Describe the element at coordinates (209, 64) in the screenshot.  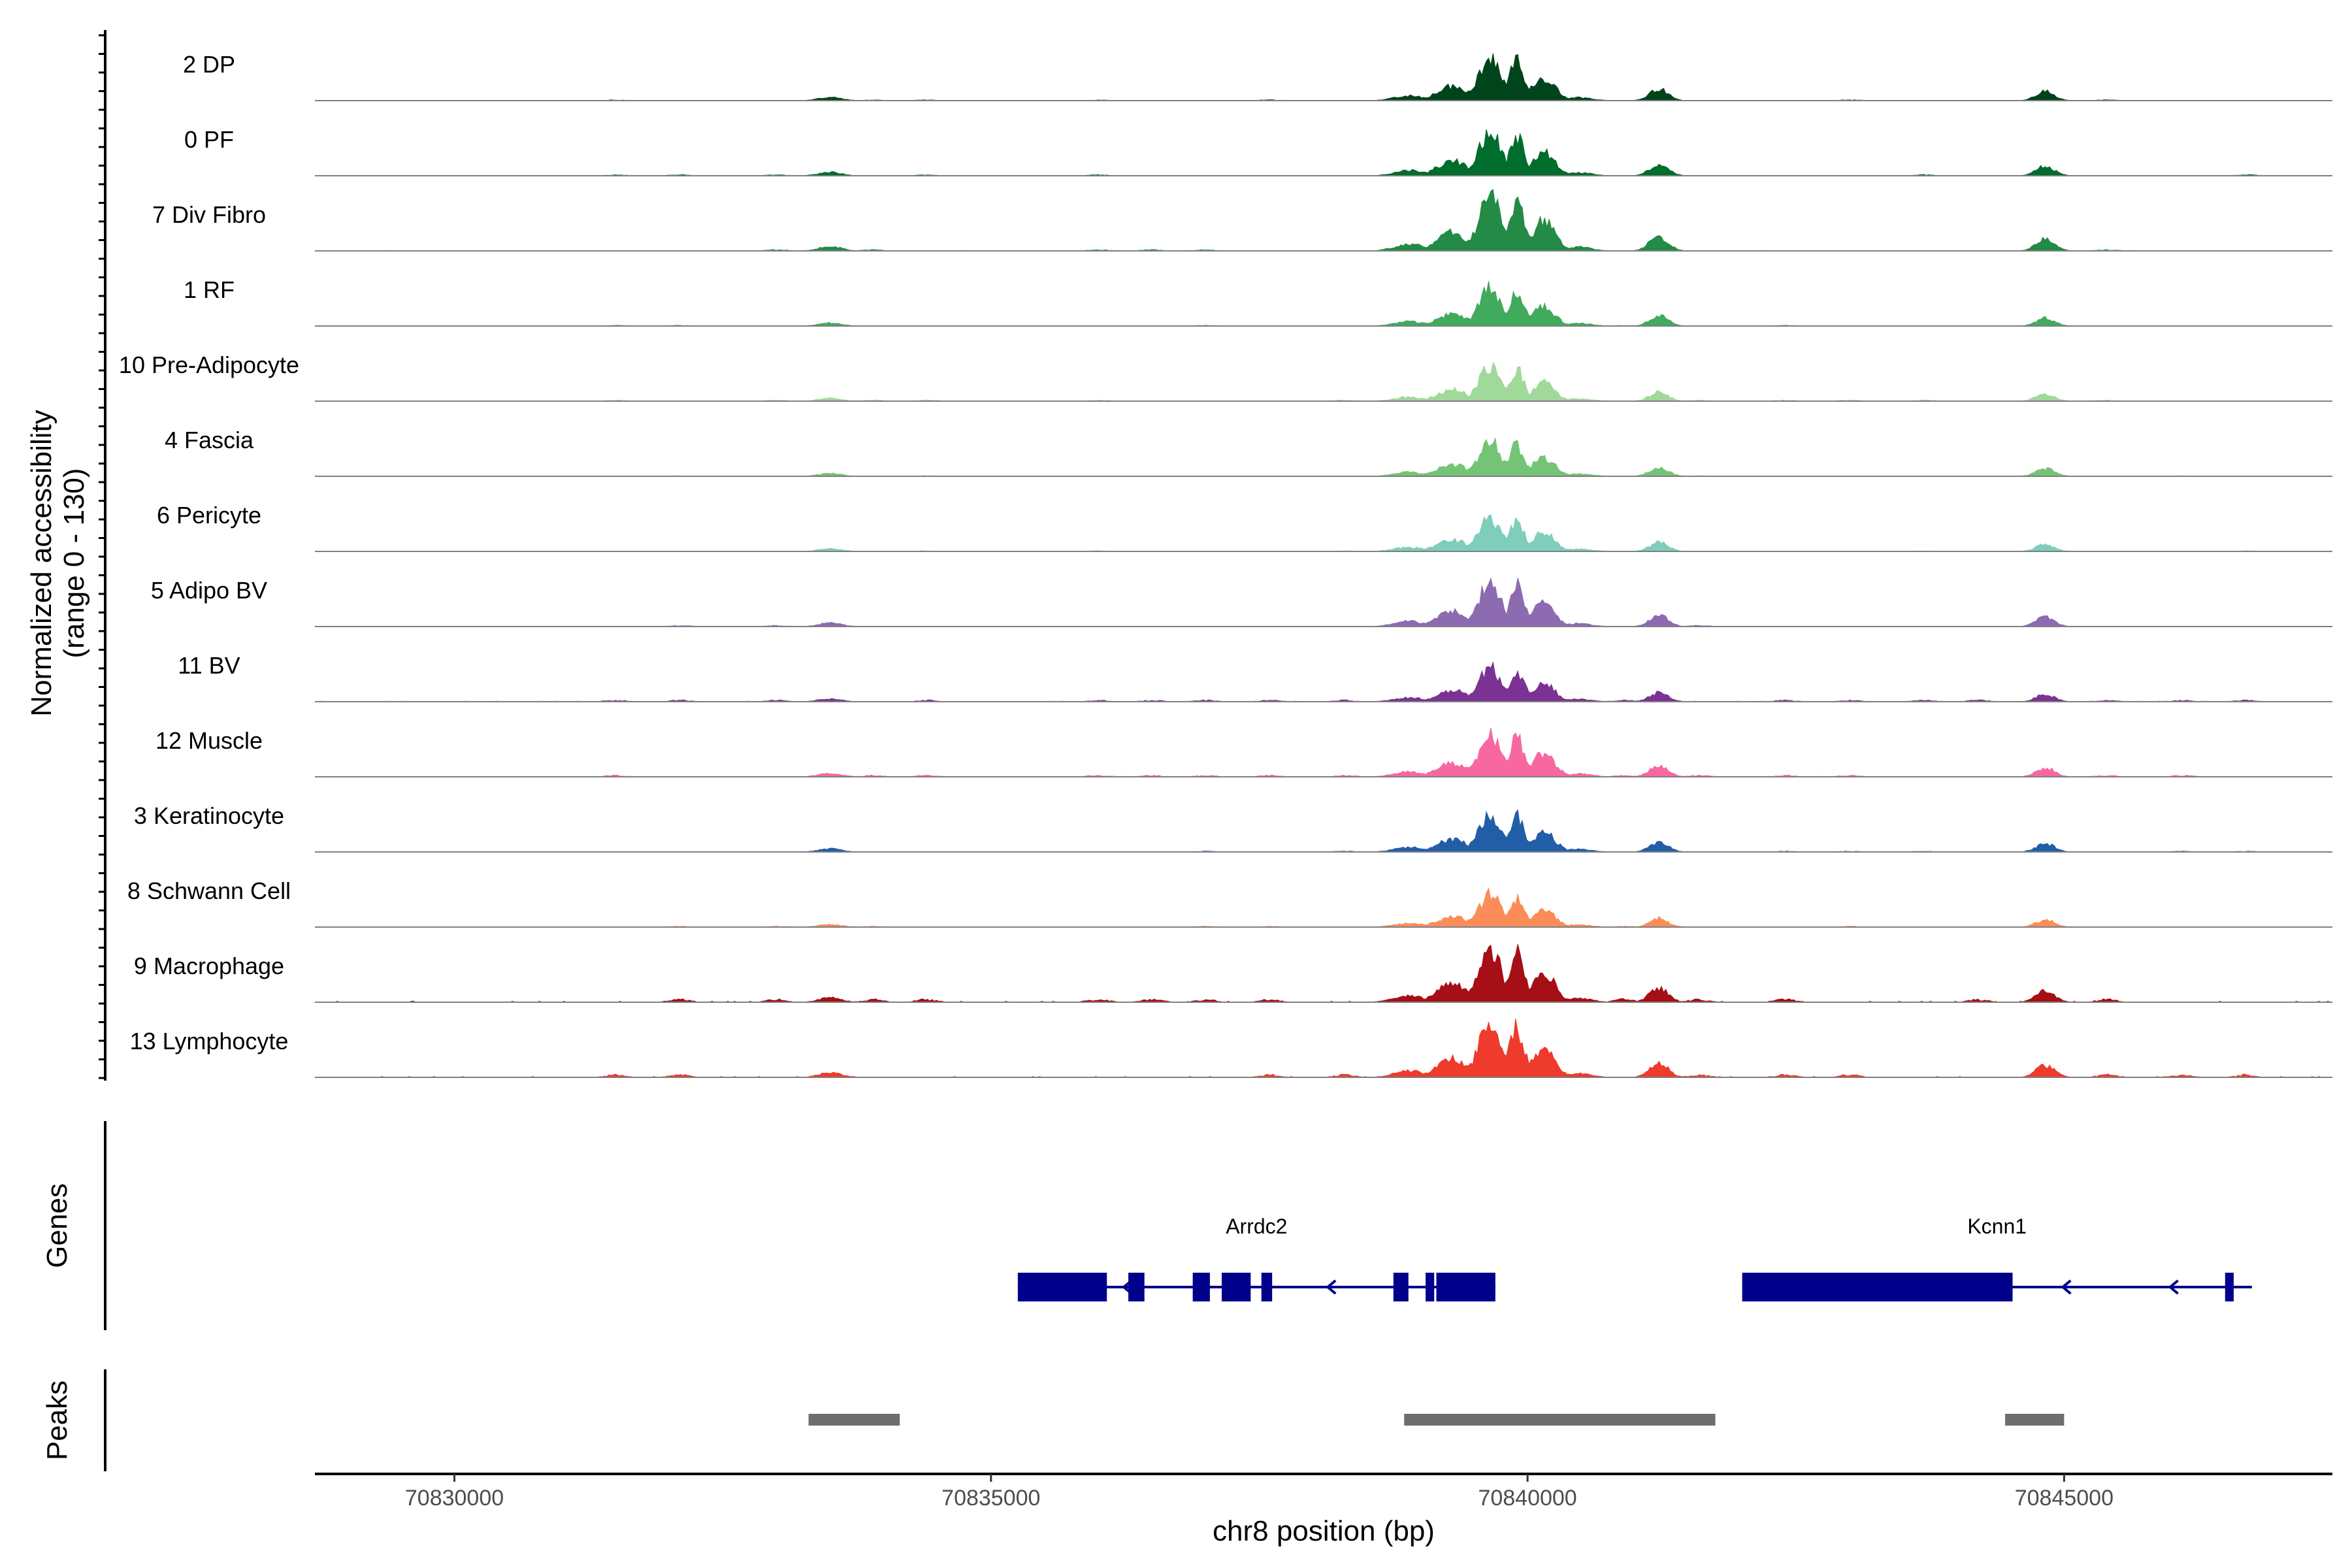
I see `track-label: 2 DP` at that location.